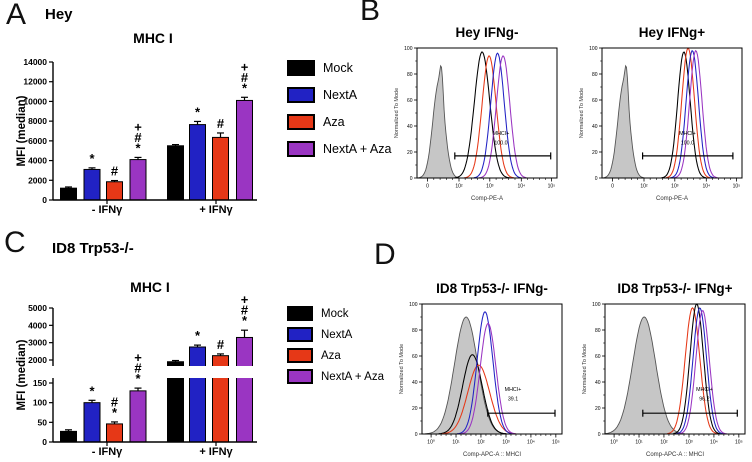  What do you see at coordinates (301, 95) in the screenshot?
I see `legend-swatch-nexta` at bounding box center [301, 95].